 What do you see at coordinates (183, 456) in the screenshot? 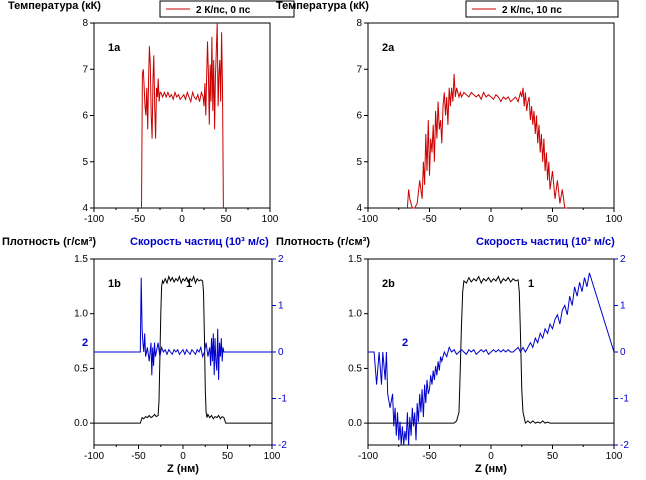
I see `panel-1b-xtick-label: 0` at bounding box center [183, 456].